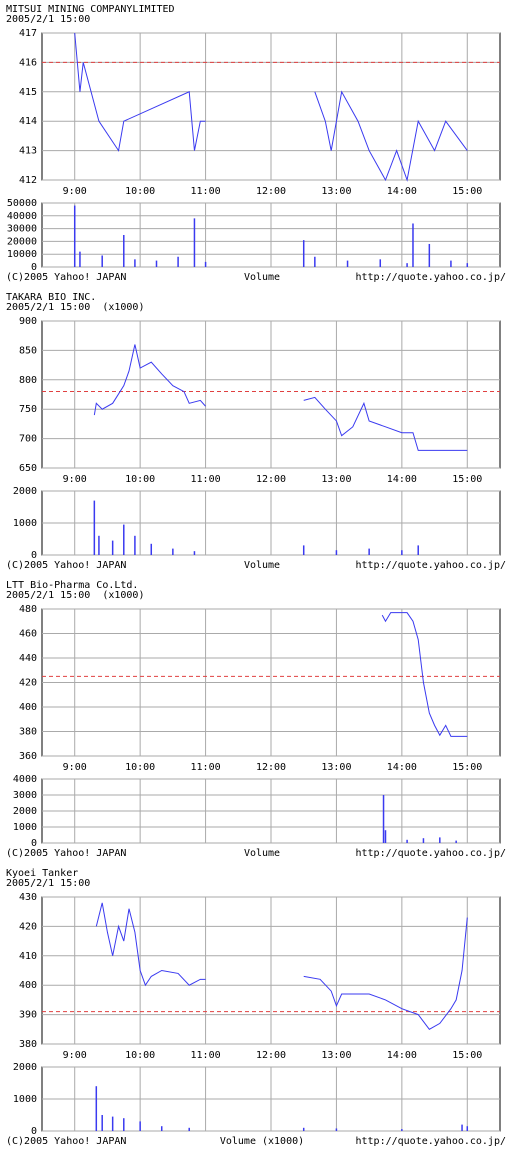 The width and height of the screenshot is (512, 1152). Describe the element at coordinates (28, 350) in the screenshot. I see `y-tick-label: 850` at that location.